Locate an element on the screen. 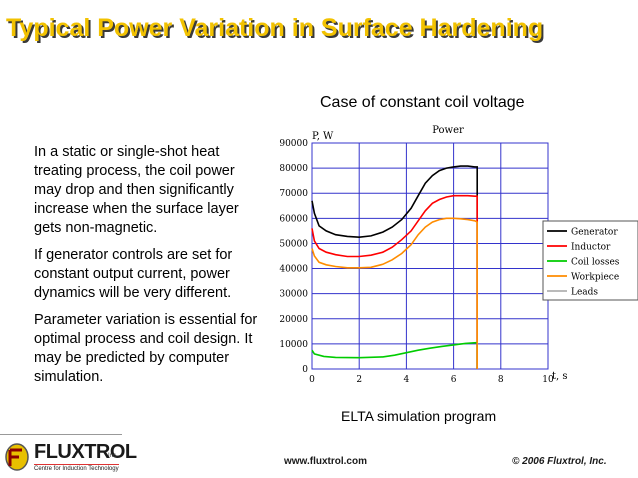 The width and height of the screenshot is (638, 478). legend-label: Generator is located at coordinates (594, 233).